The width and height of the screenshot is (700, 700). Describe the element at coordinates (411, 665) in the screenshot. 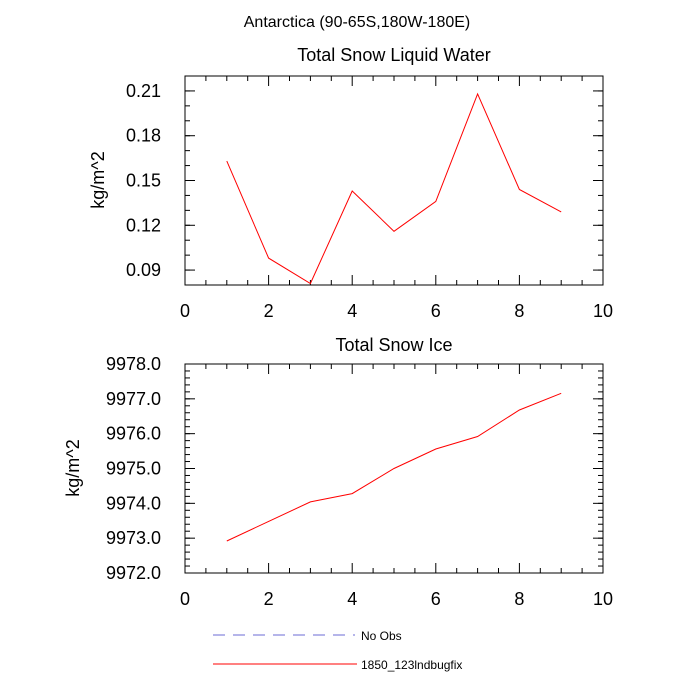

I see `legend-label-1850-123lndbugfix: 1850_123lndbugfix` at that location.